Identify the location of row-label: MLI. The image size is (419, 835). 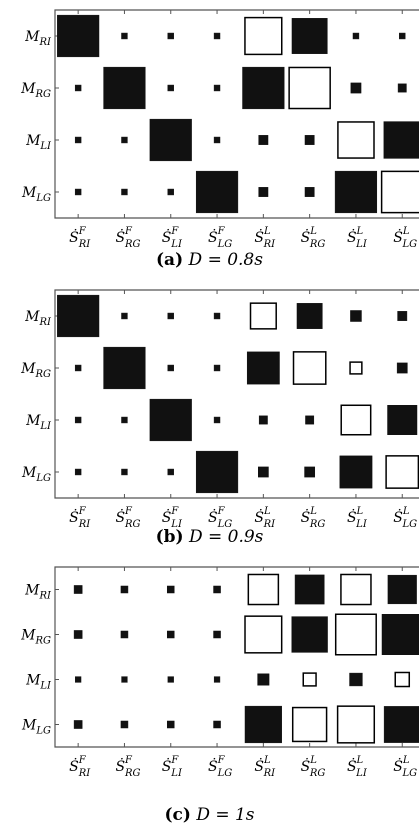
(38, 142).